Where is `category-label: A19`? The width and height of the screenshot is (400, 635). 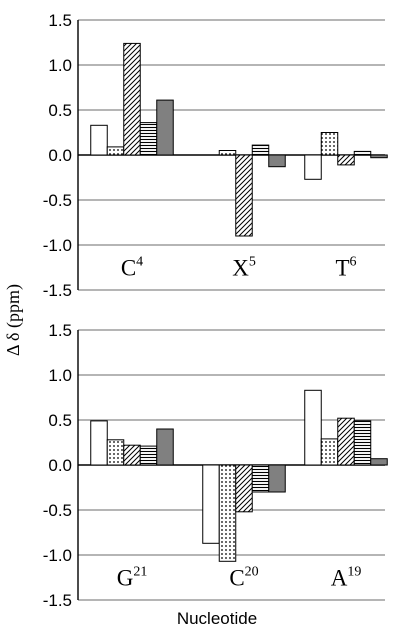
category-label: A19 is located at coordinates (346, 578).